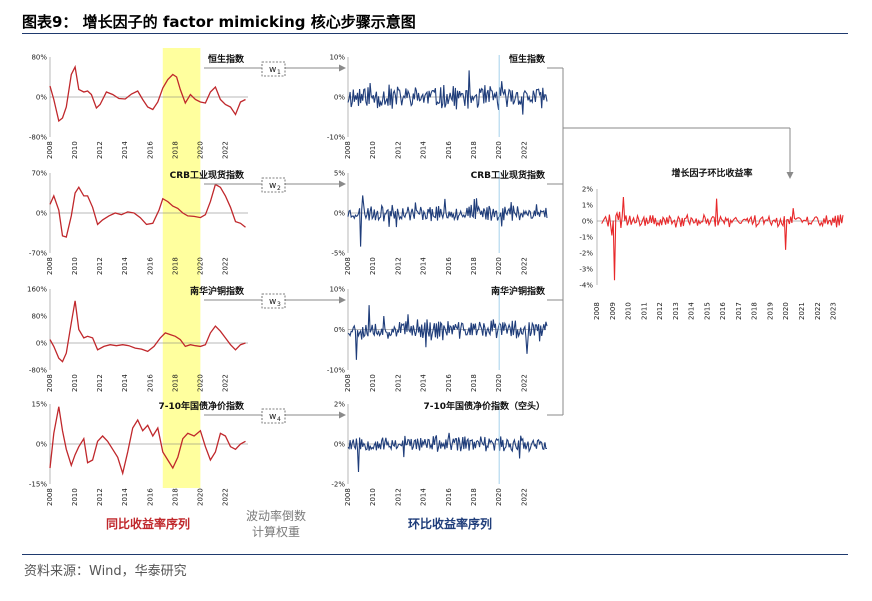  I want to click on result-series-line, so click(722, 238).